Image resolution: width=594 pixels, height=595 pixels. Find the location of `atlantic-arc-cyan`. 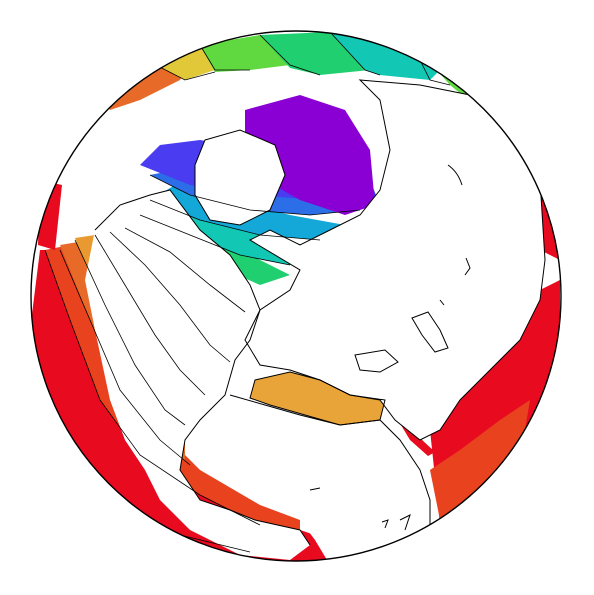

atlantic-arc-cyan is located at coordinates (390, 56).